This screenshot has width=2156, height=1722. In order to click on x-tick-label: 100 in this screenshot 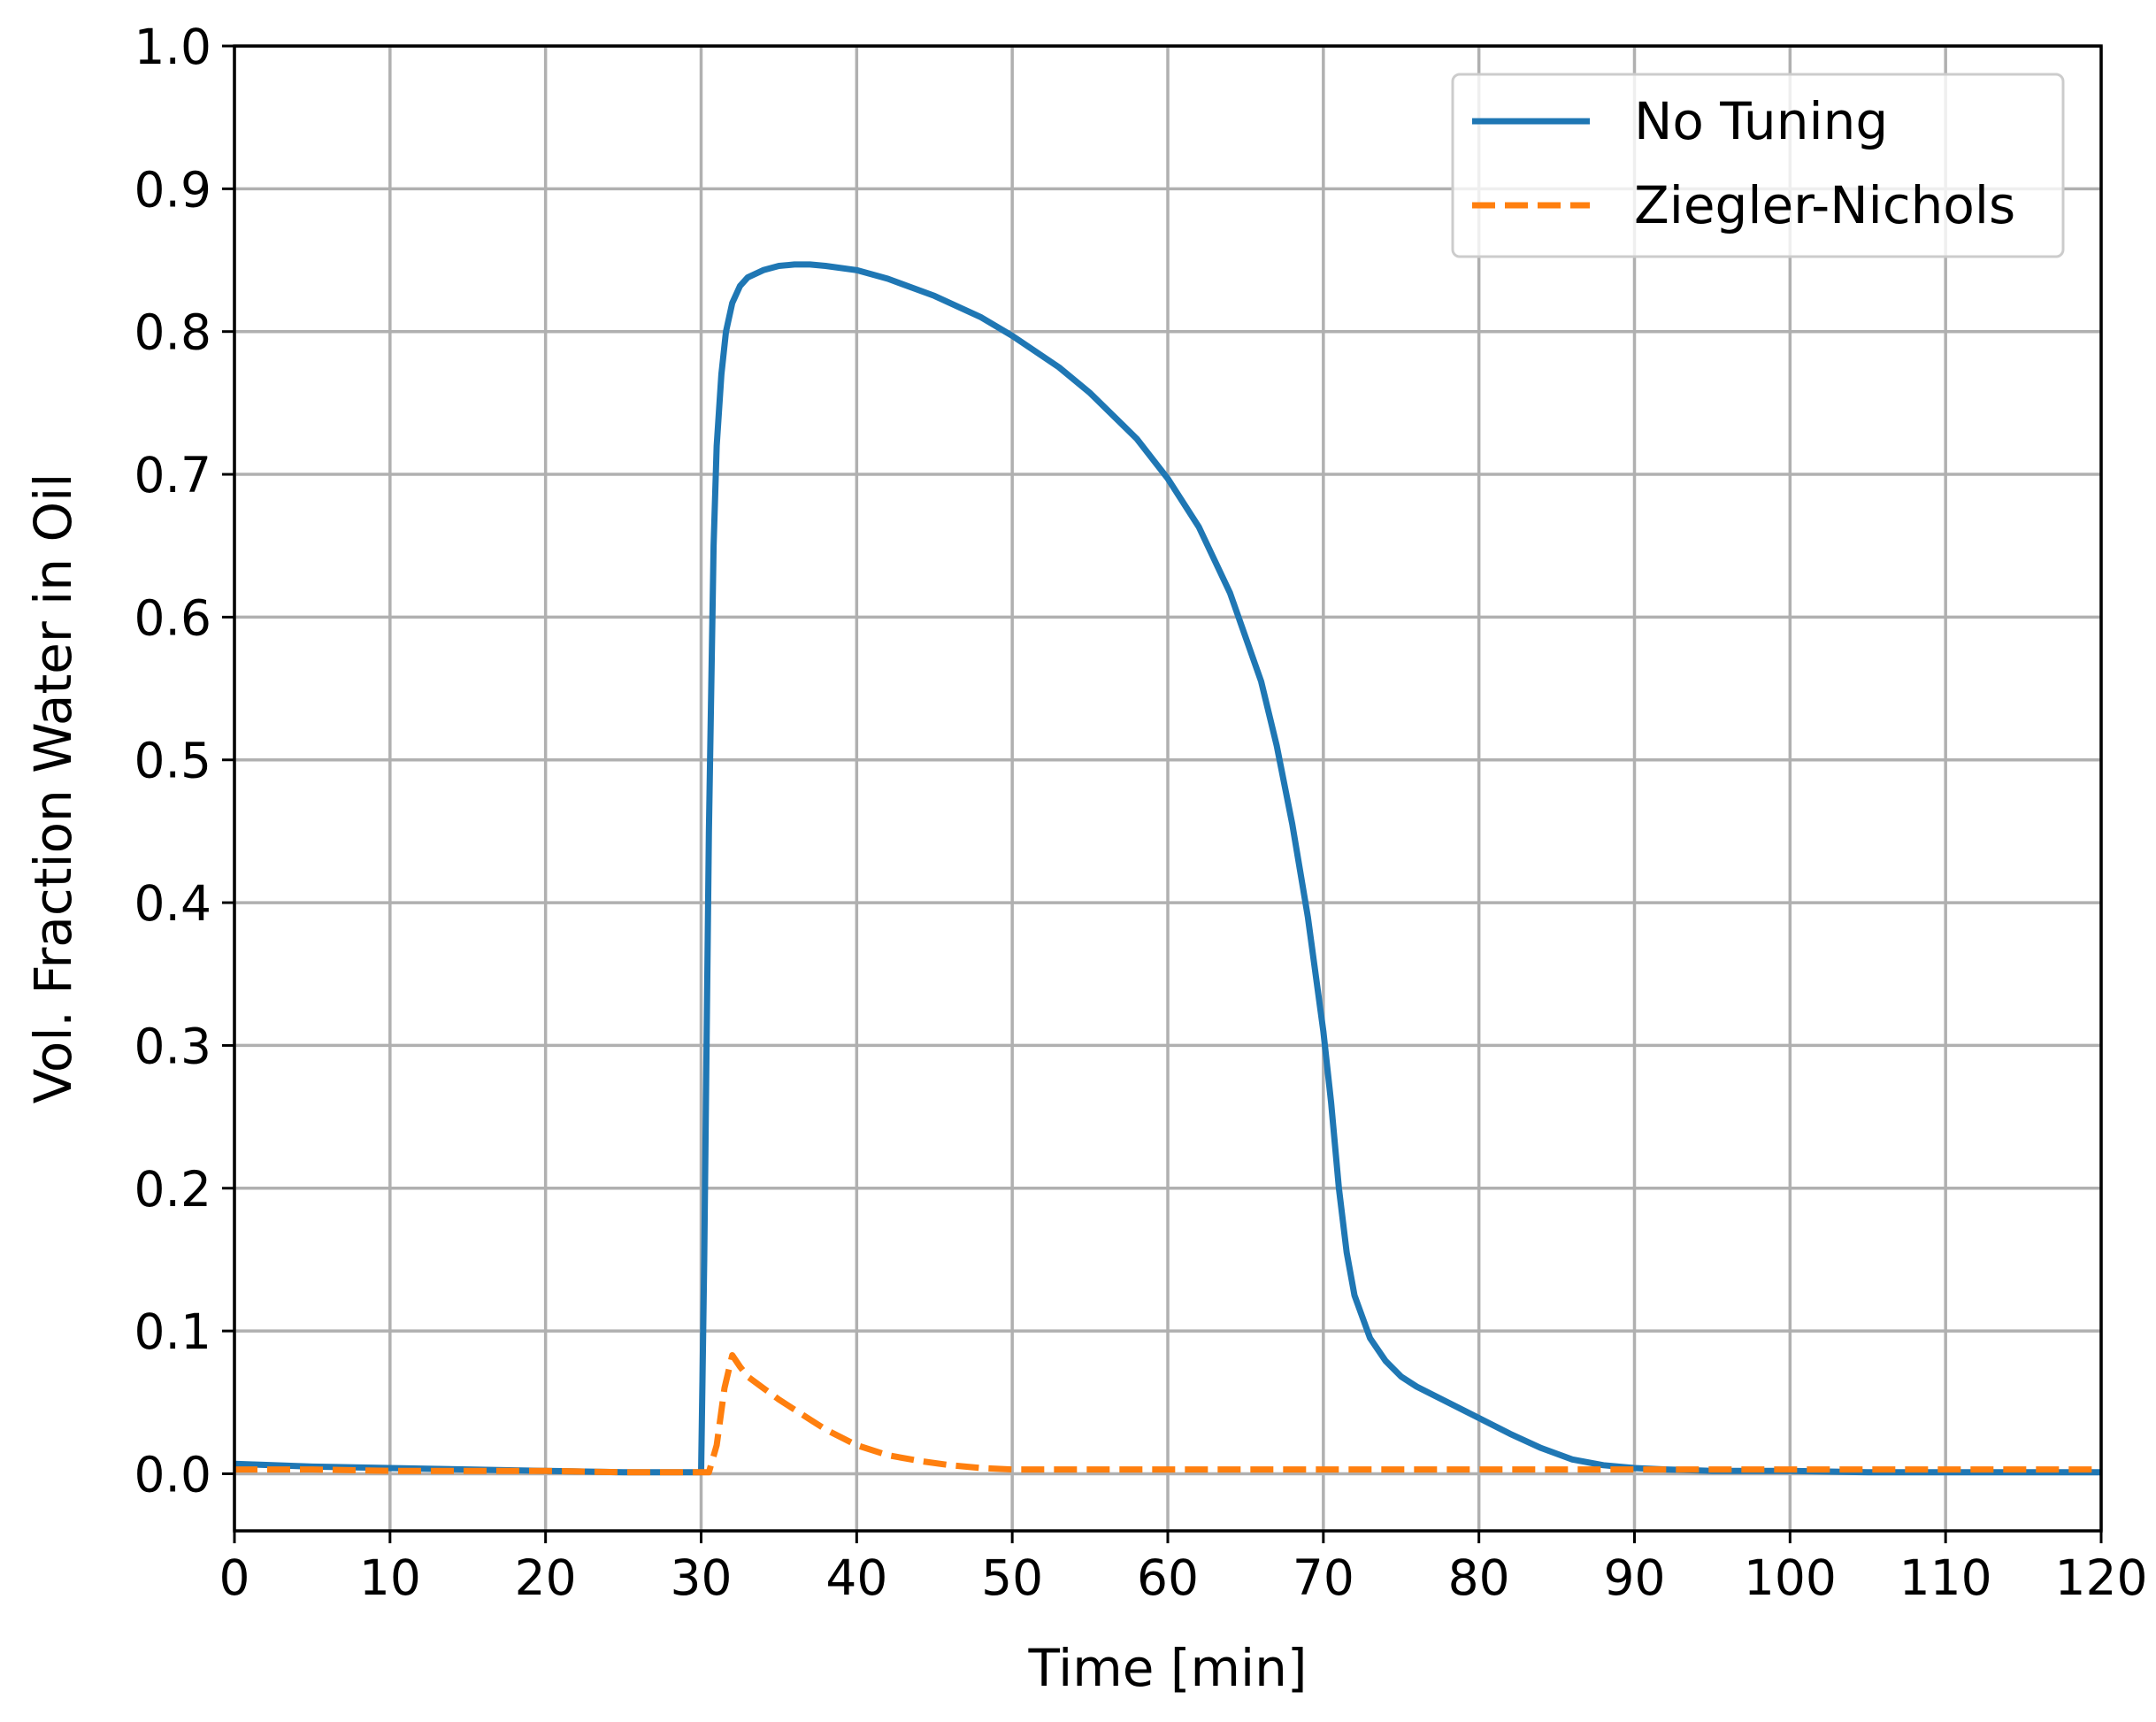, I will do `click(1791, 1578)`.